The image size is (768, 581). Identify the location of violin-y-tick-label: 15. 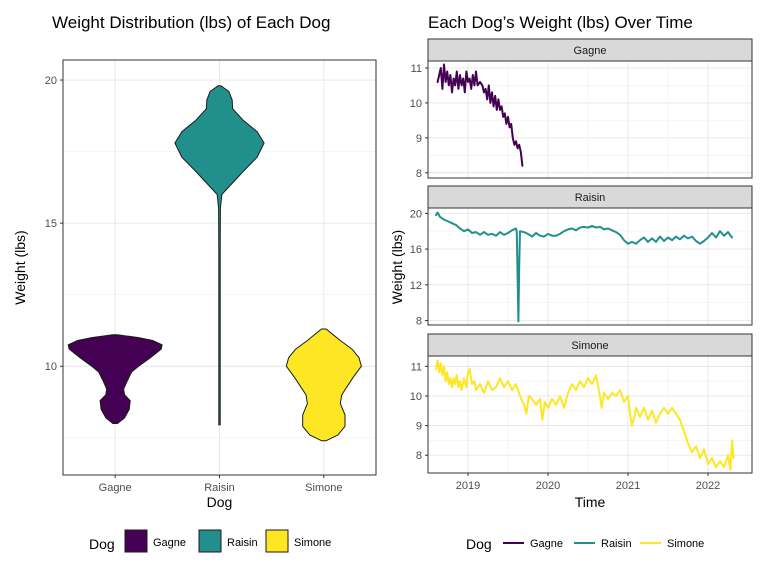
(51, 224).